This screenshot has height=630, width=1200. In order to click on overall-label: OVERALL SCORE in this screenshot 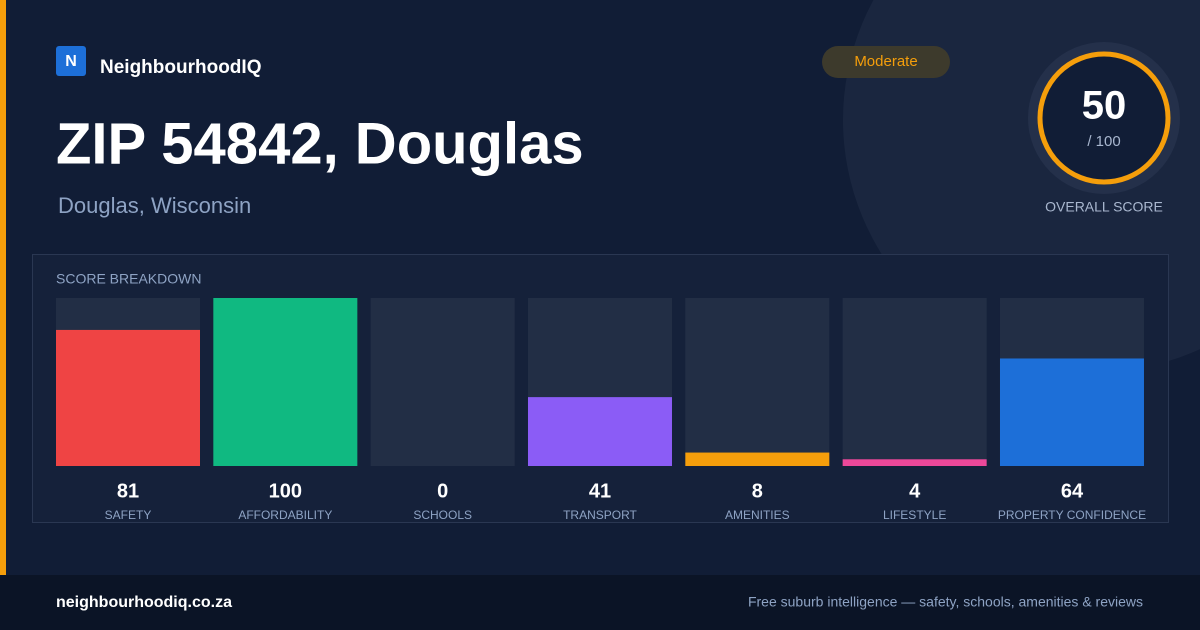, I will do `click(1104, 207)`.